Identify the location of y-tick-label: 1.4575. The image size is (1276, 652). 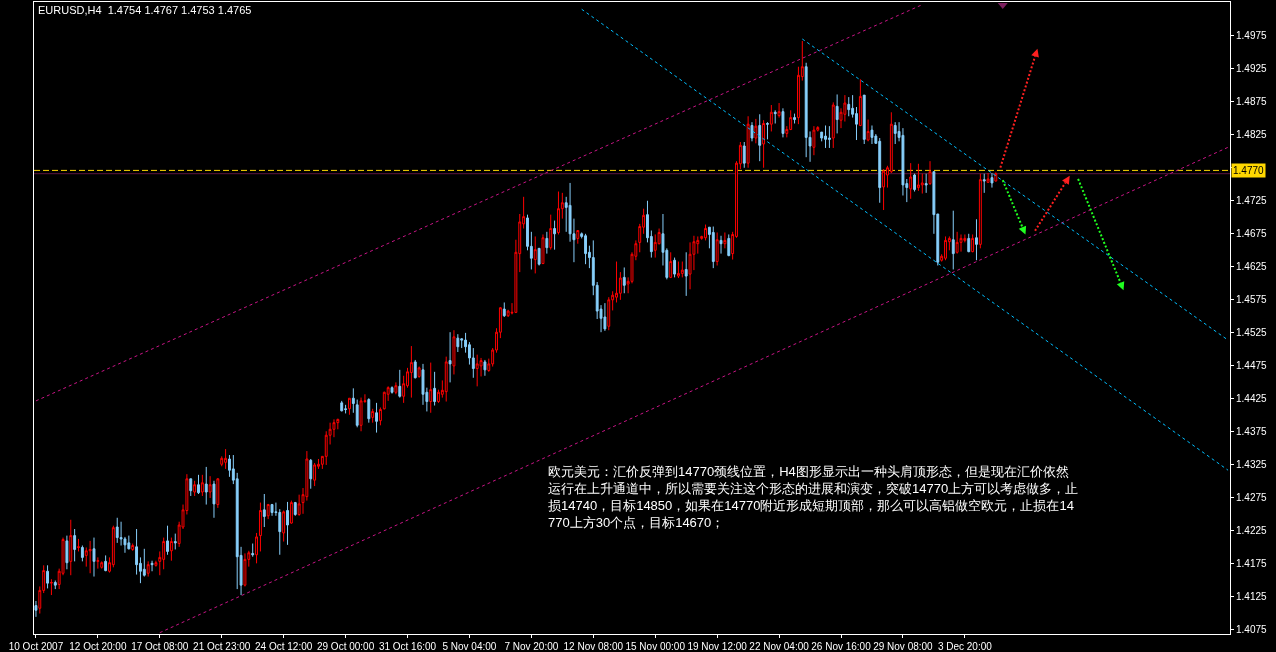
(1252, 299).